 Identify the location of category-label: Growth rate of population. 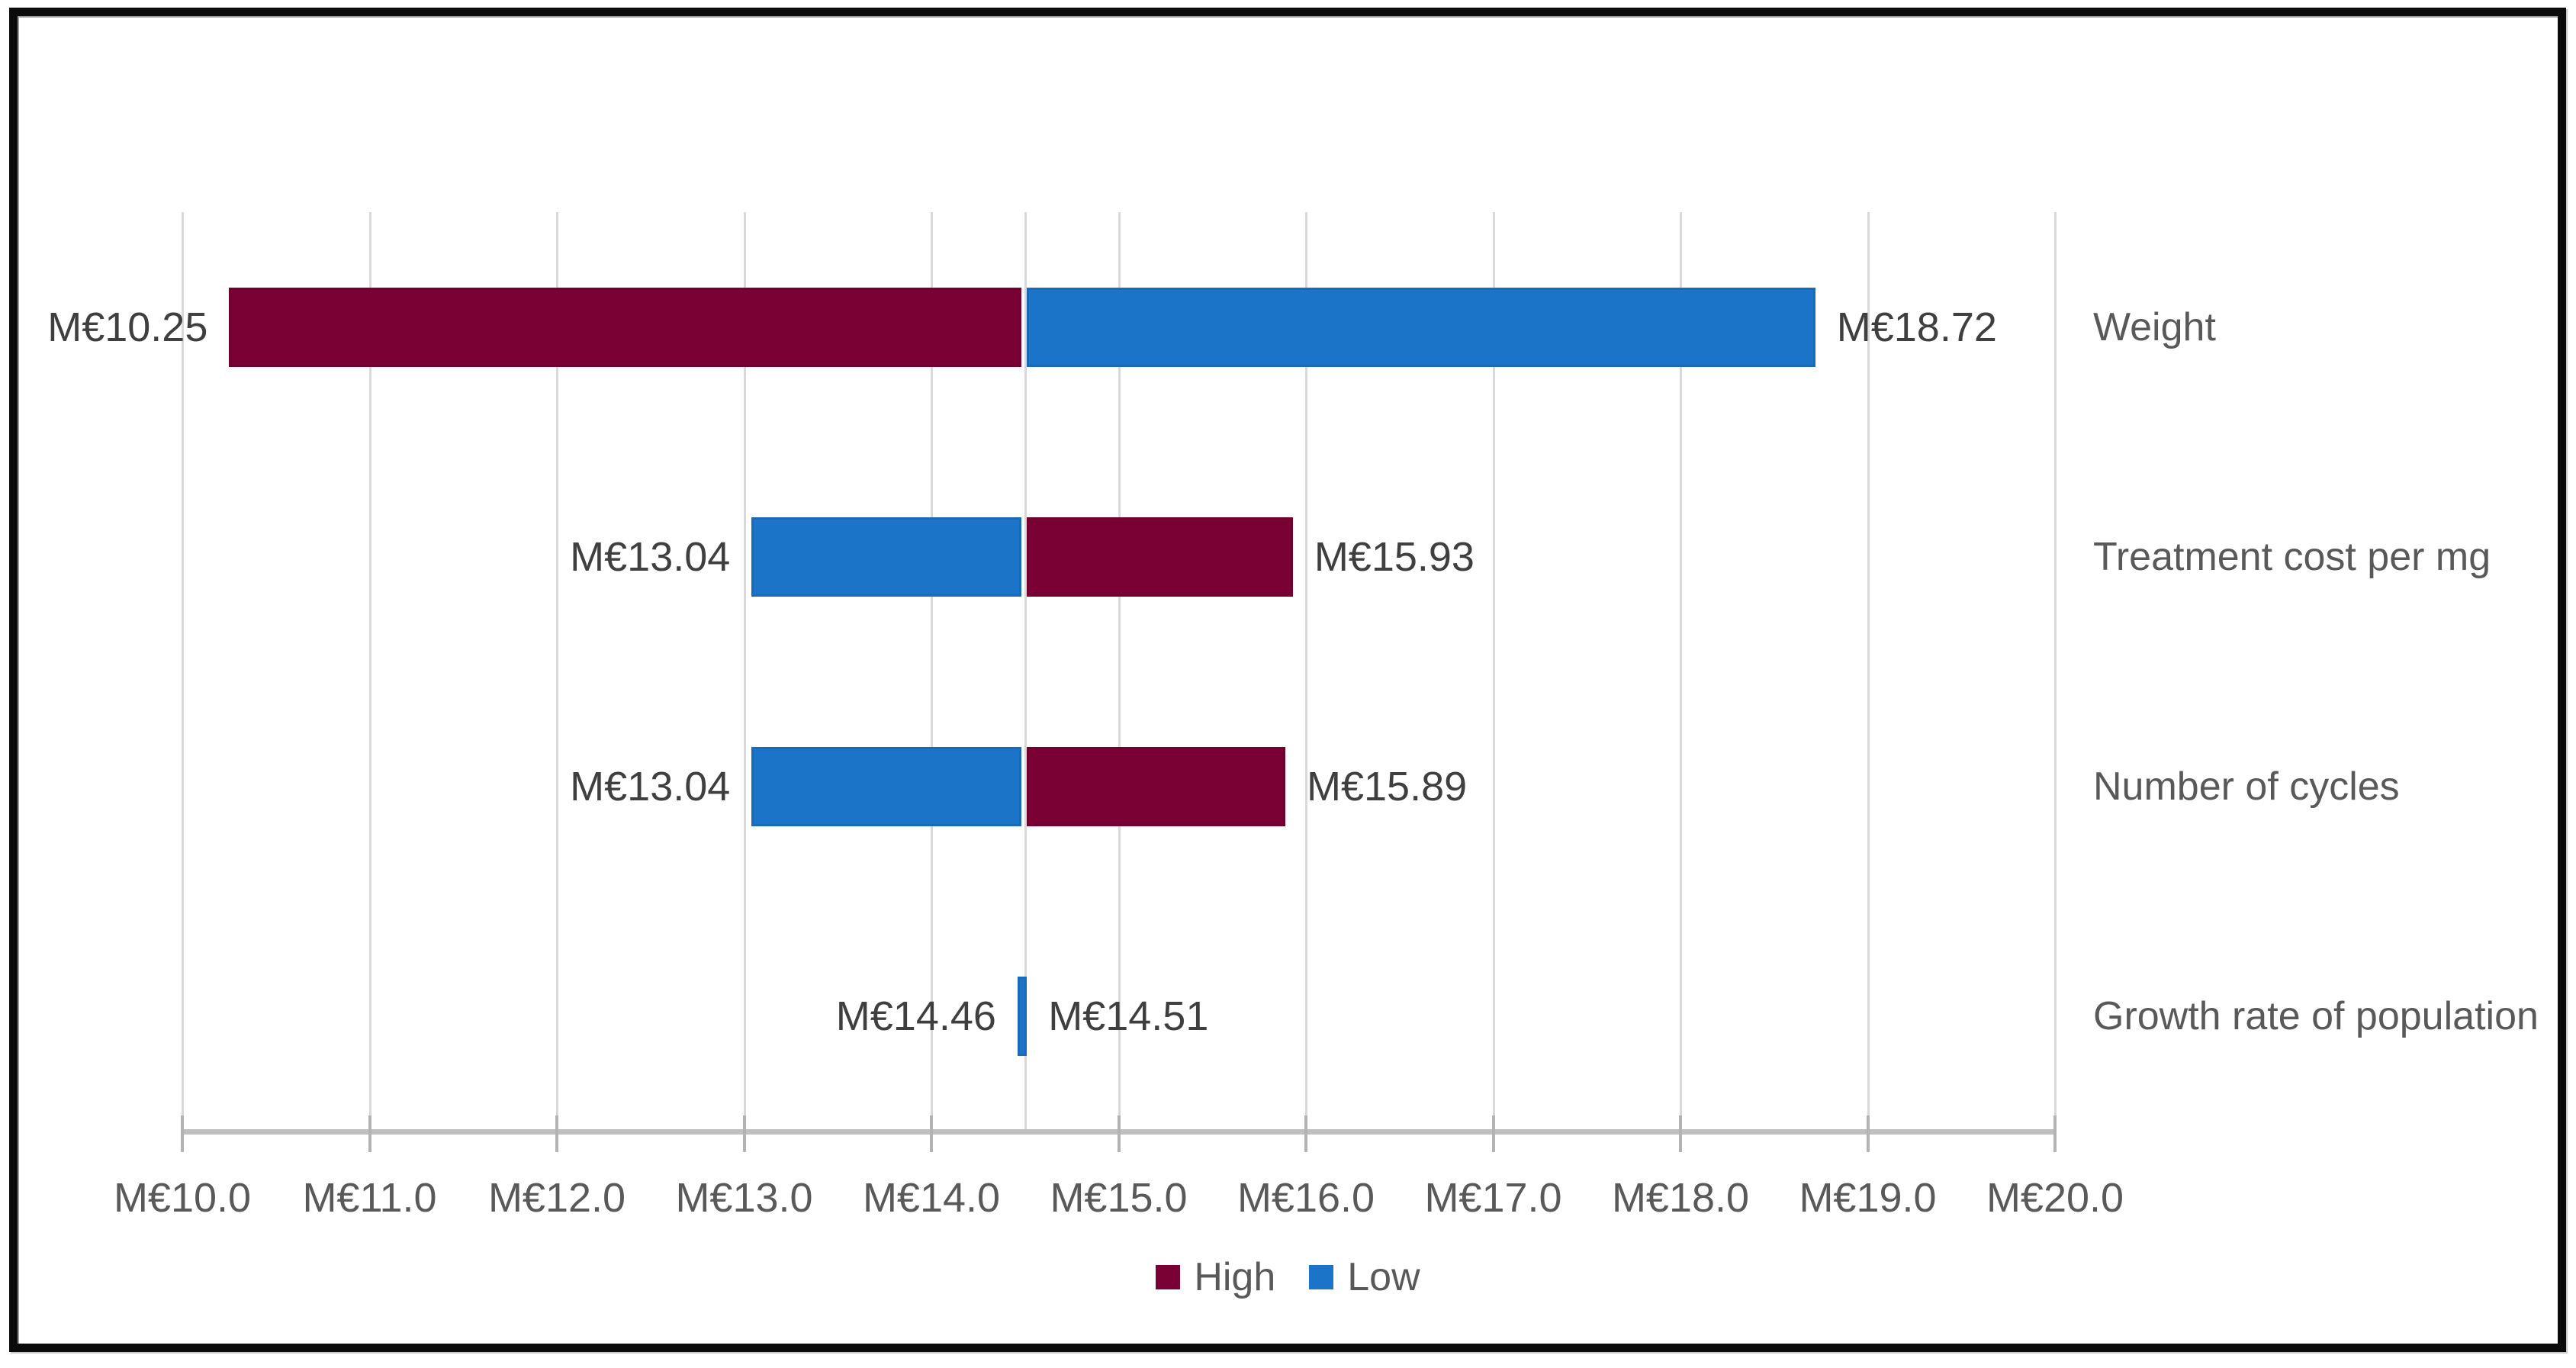
(2316, 1016).